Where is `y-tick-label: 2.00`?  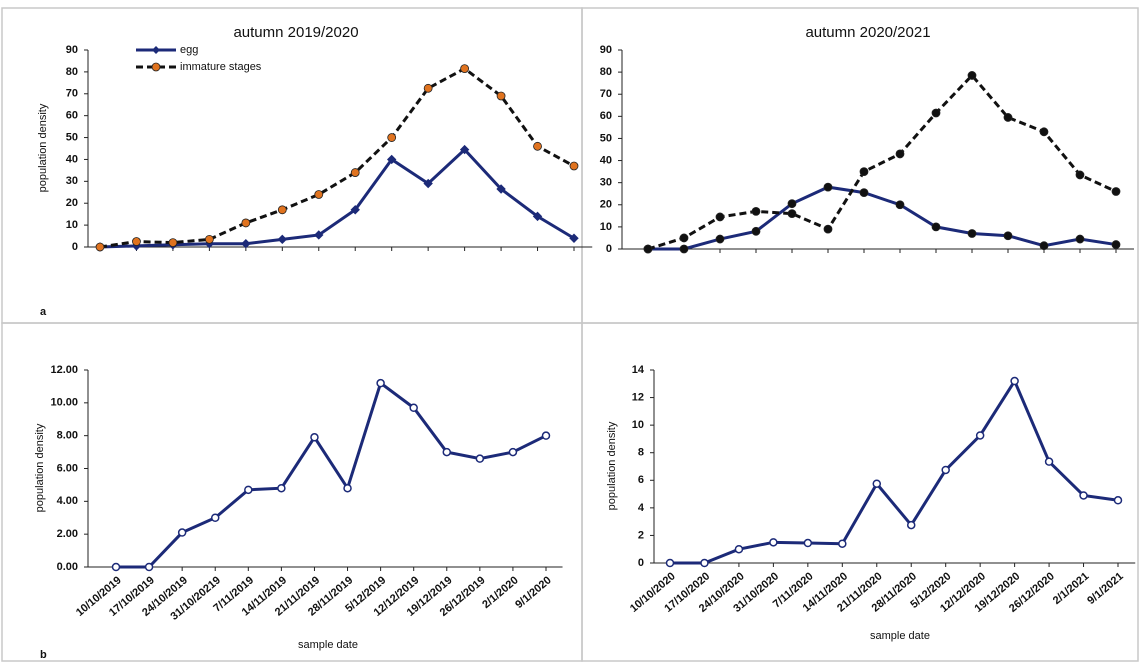
y-tick-label: 2.00 is located at coordinates (67, 534).